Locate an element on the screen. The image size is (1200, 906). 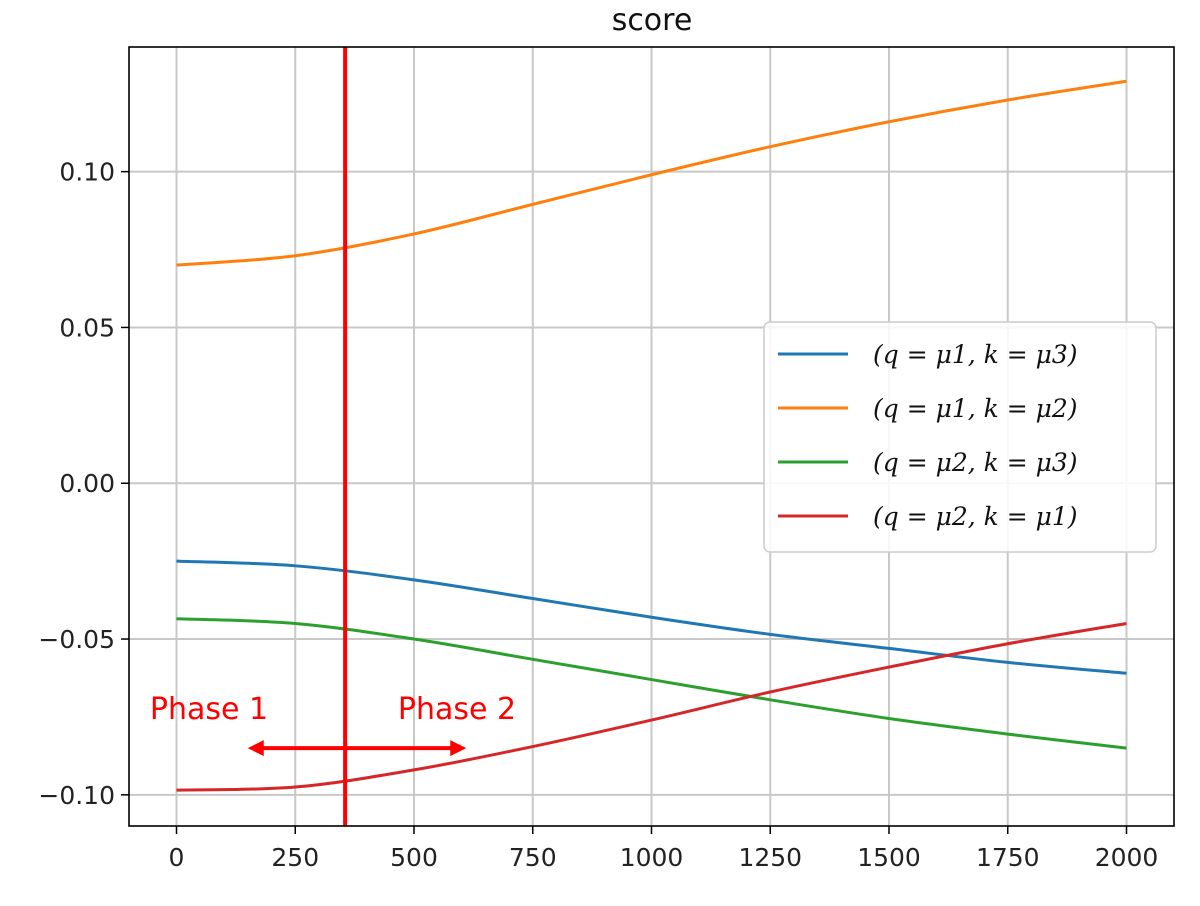
phase-1-label: Phase 1 is located at coordinates (209, 709).